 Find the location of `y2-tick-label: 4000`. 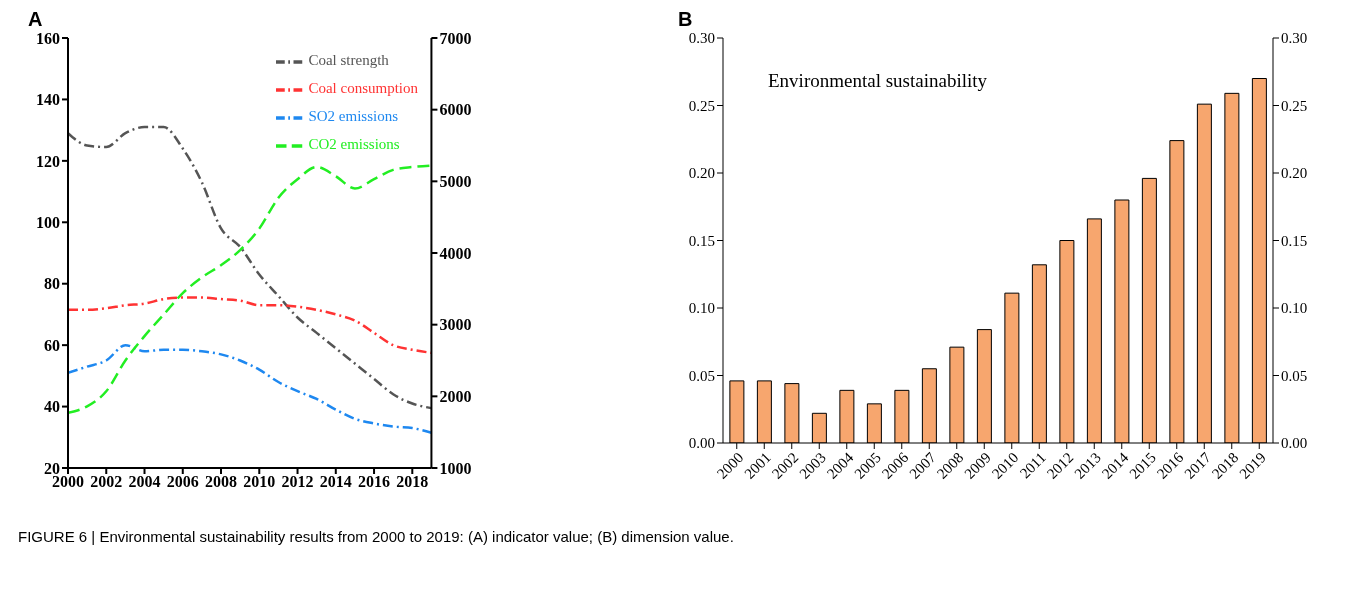

y2-tick-label: 4000 is located at coordinates (455, 253).